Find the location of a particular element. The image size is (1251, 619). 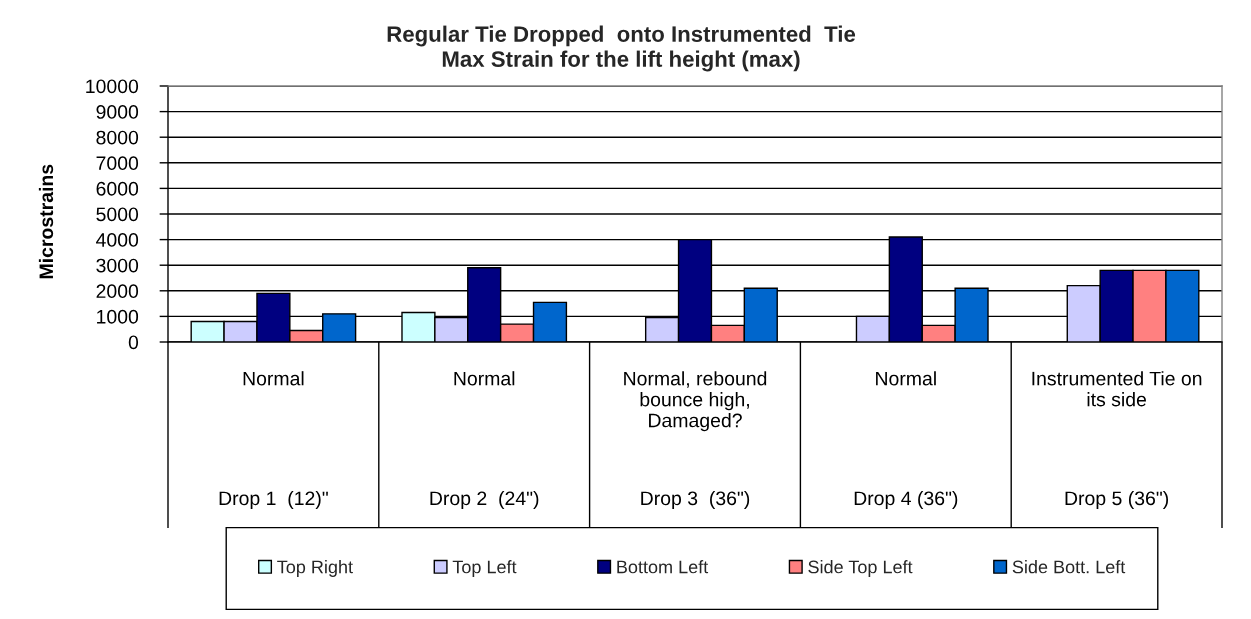

chart-subtitle: Max Strain for the lift height (max) is located at coordinates (621, 61).